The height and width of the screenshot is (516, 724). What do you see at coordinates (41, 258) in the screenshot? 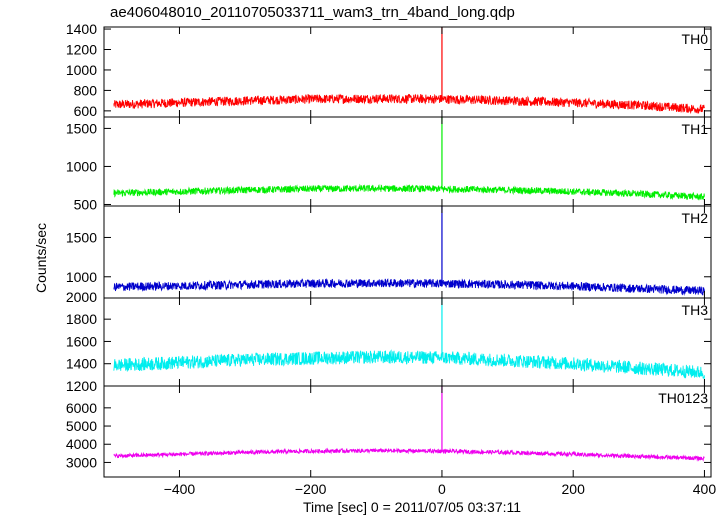
I see `y-axis-label: Counts/sec` at bounding box center [41, 258].